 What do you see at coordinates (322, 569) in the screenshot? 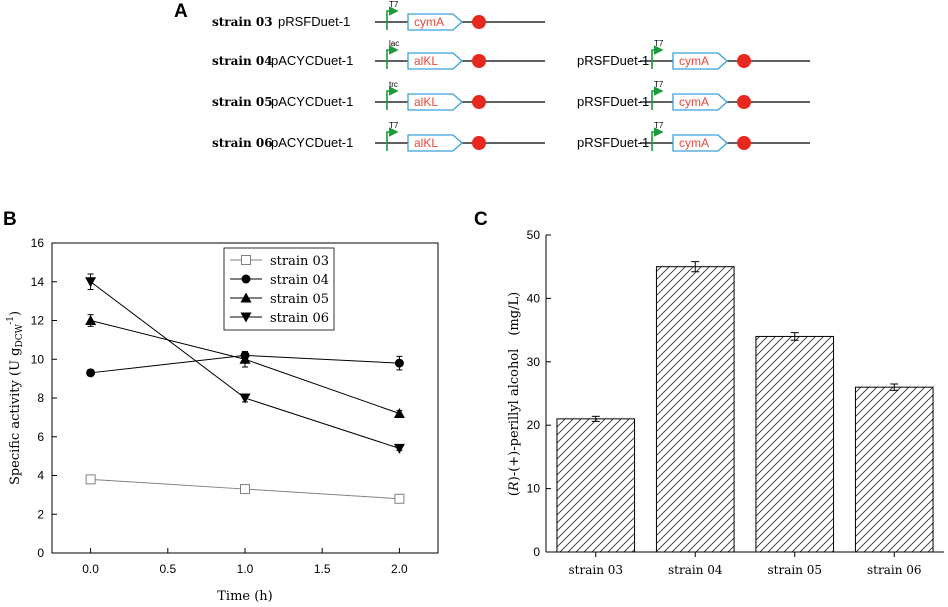
I see `b-x-tick-label: 1.5` at bounding box center [322, 569].